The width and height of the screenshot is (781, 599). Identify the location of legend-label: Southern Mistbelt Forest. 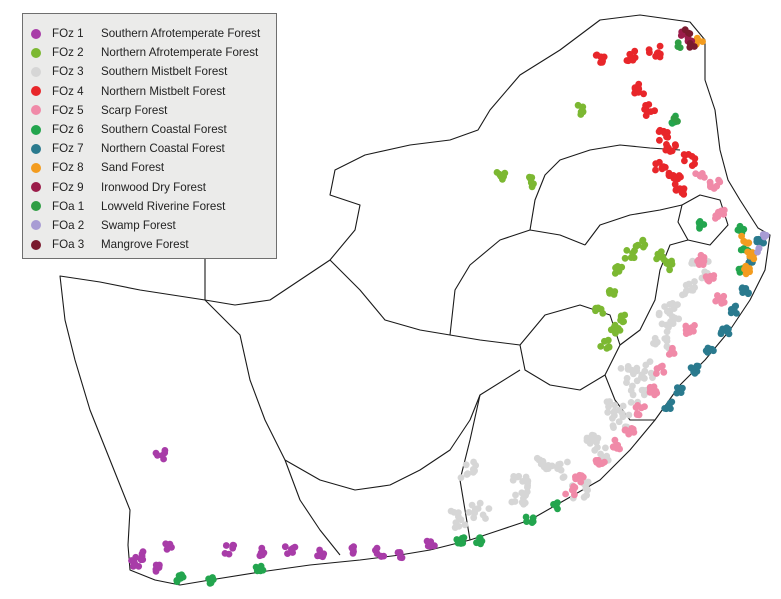
(164, 72).